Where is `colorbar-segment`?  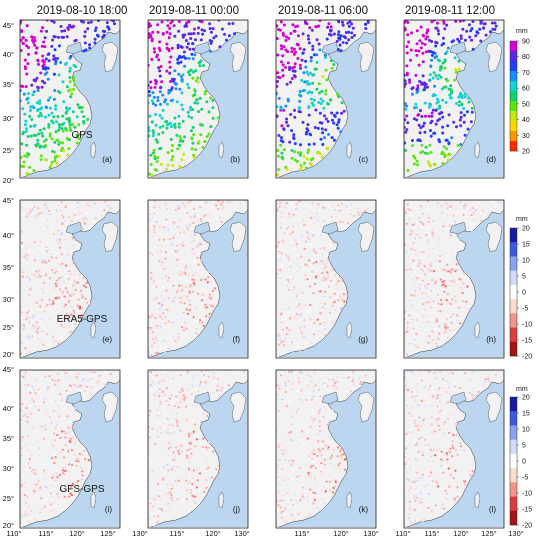 colorbar-segment is located at coordinates (513, 126).